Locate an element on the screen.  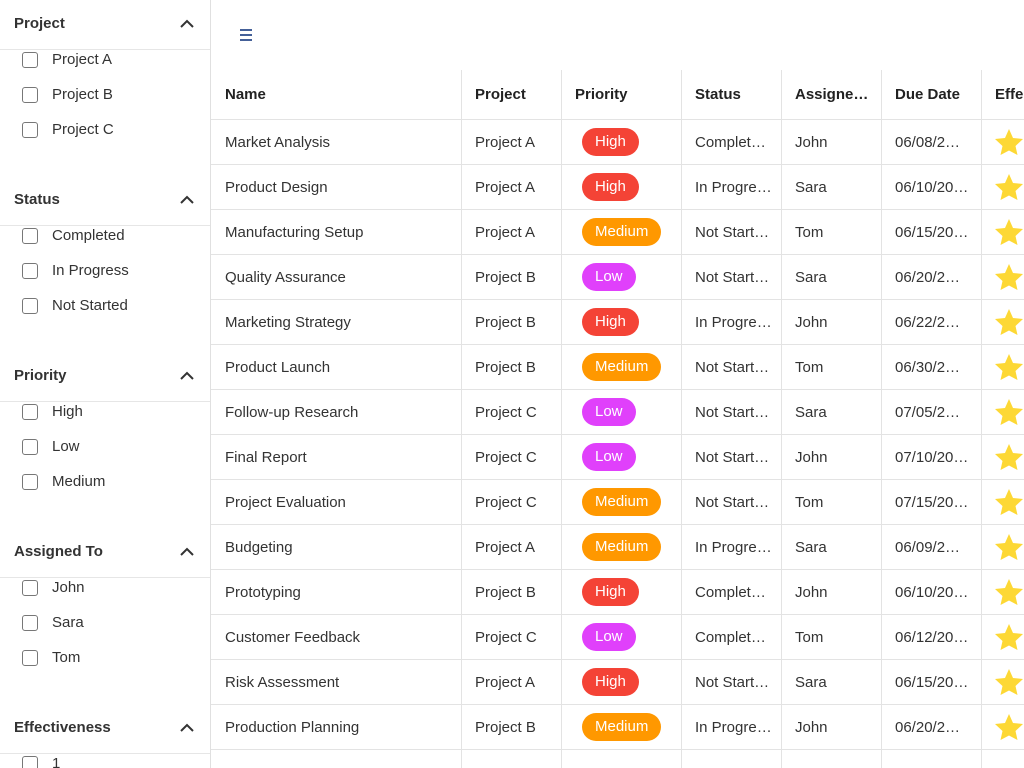
filter-option: Tom is located at coordinates (66, 657).